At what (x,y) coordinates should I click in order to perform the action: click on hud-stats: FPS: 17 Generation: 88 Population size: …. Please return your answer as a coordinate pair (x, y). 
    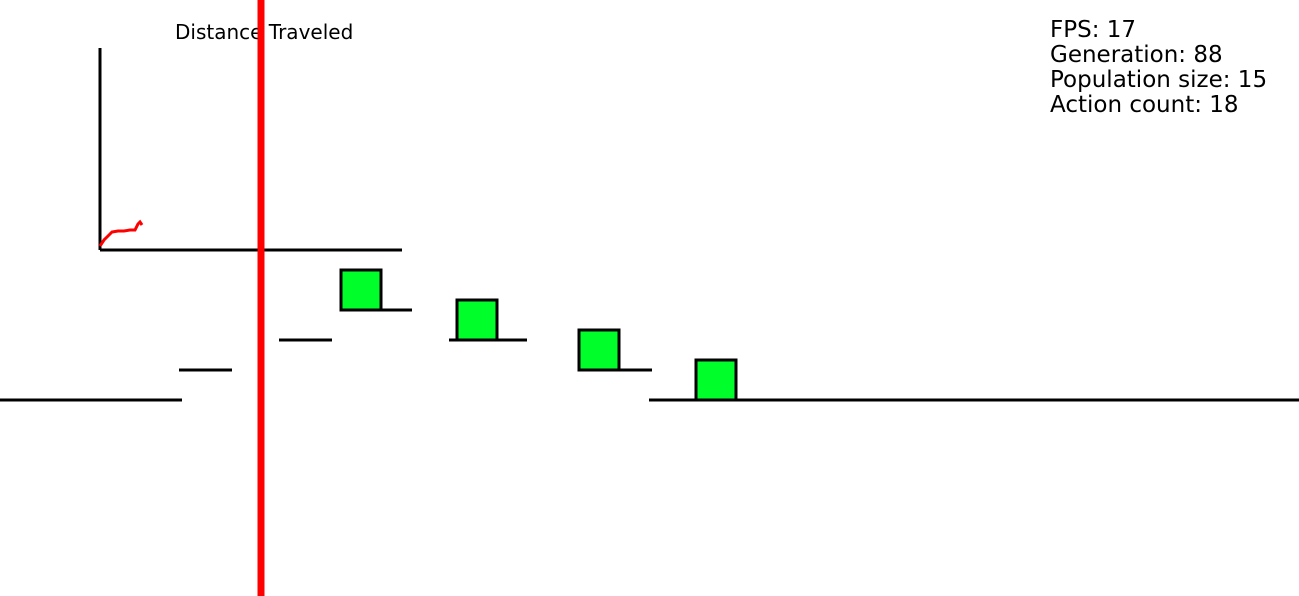
    Looking at the image, I should click on (1158, 68).